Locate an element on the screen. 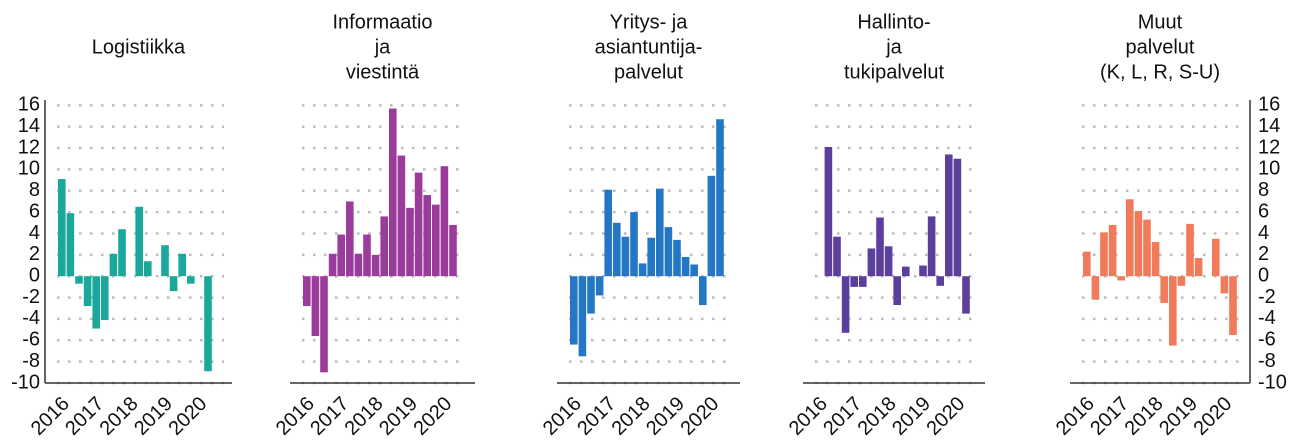 The height and width of the screenshot is (443, 1293). chart-title: Hallinto- is located at coordinates (893, 22).